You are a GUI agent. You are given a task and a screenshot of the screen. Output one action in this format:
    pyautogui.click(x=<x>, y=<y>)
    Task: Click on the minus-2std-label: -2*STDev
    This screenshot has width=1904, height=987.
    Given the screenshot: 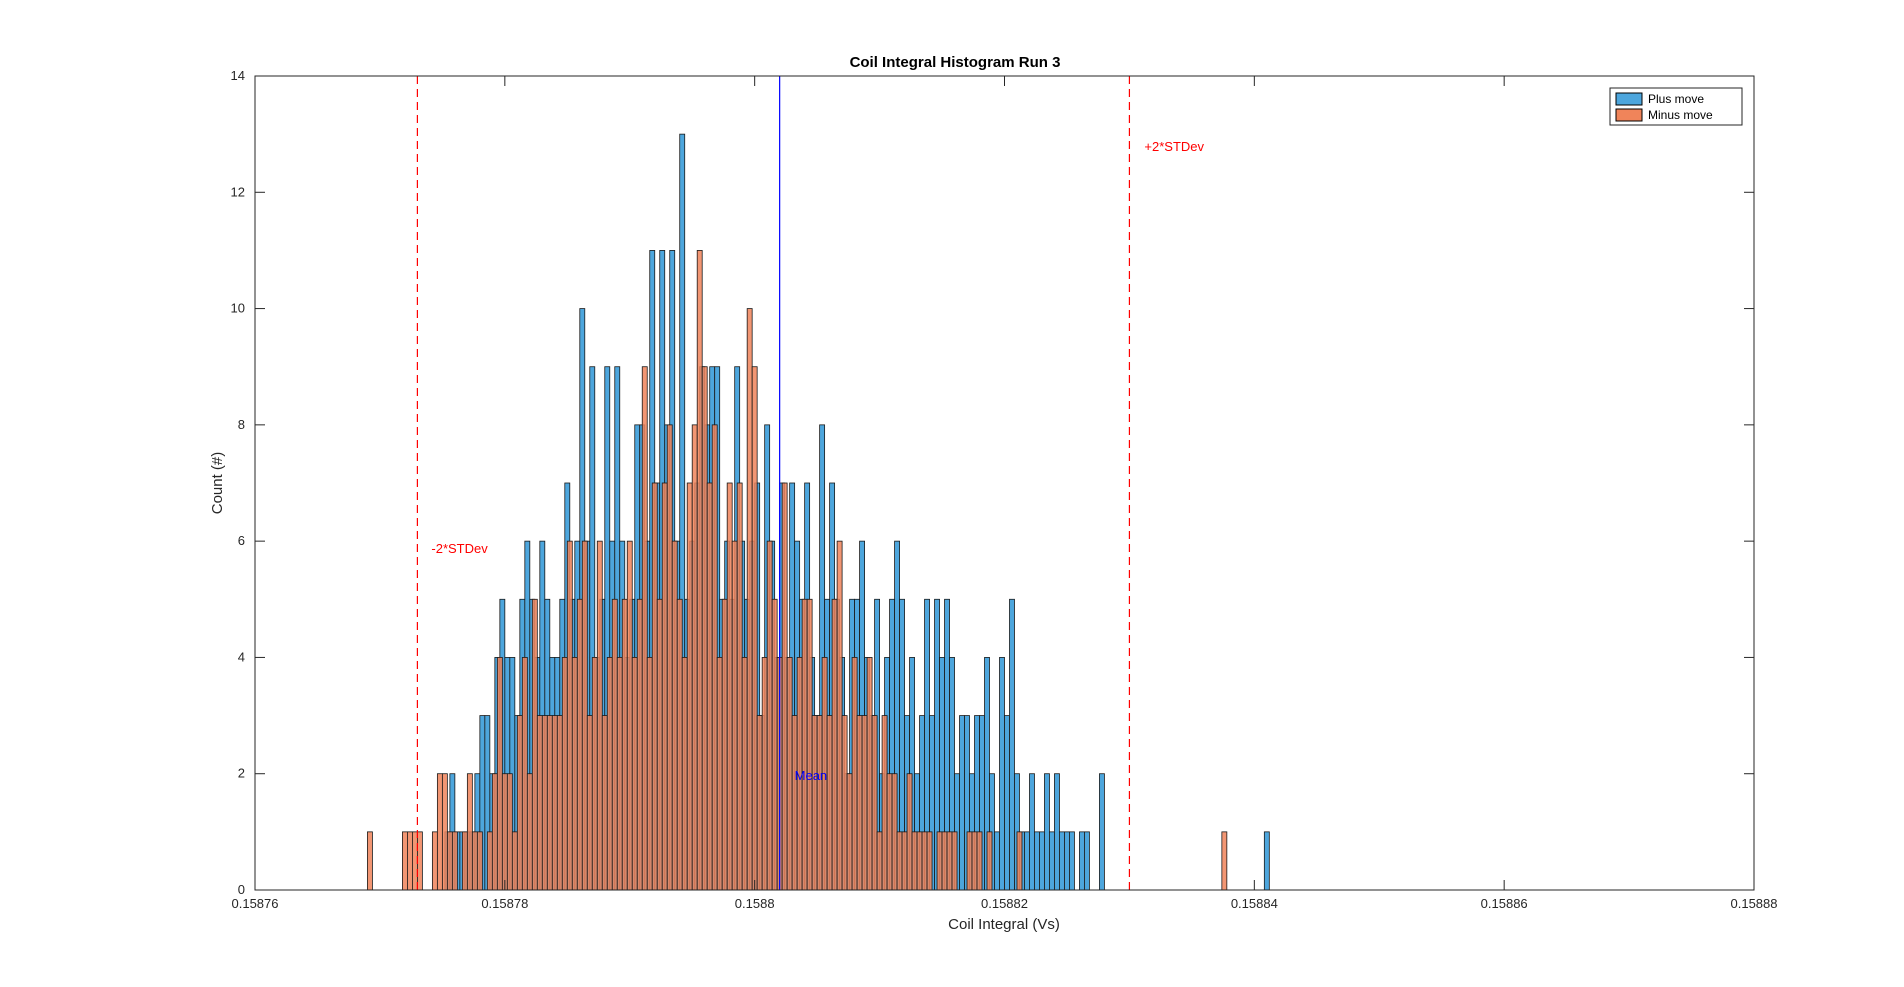 What is the action you would take?
    pyautogui.click(x=459, y=548)
    